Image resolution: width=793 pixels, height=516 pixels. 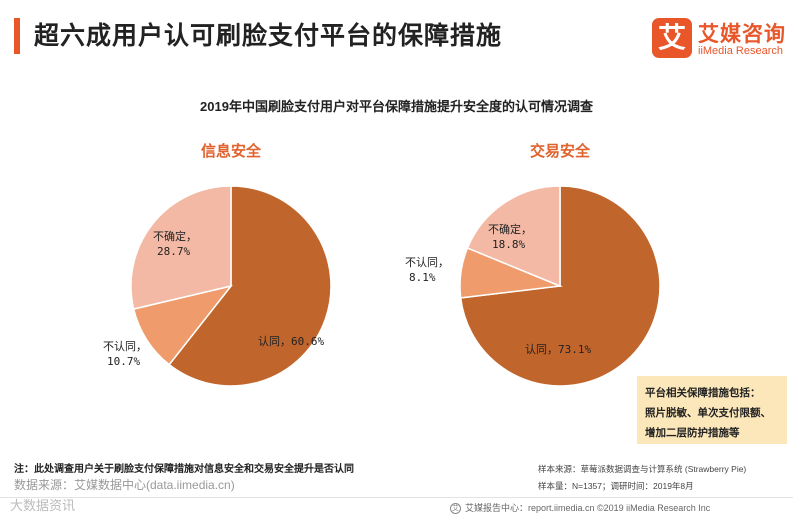 What do you see at coordinates (740, 51) in the screenshot?
I see `logo-text-en: iiMedia Research` at bounding box center [740, 51].